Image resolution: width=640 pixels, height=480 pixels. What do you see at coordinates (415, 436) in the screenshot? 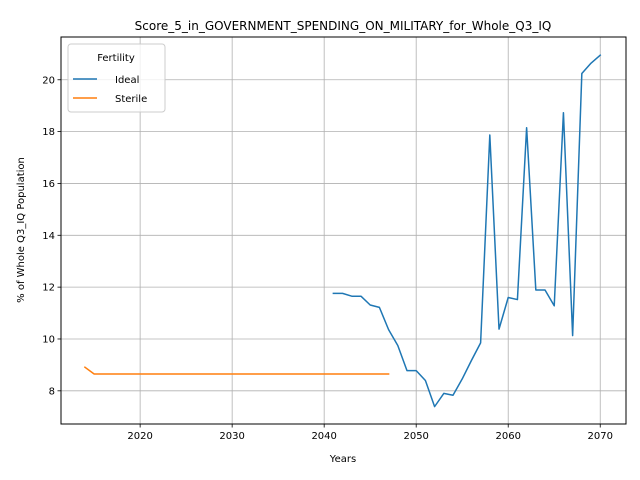
I see `x-tick-label: 2050` at bounding box center [415, 436].